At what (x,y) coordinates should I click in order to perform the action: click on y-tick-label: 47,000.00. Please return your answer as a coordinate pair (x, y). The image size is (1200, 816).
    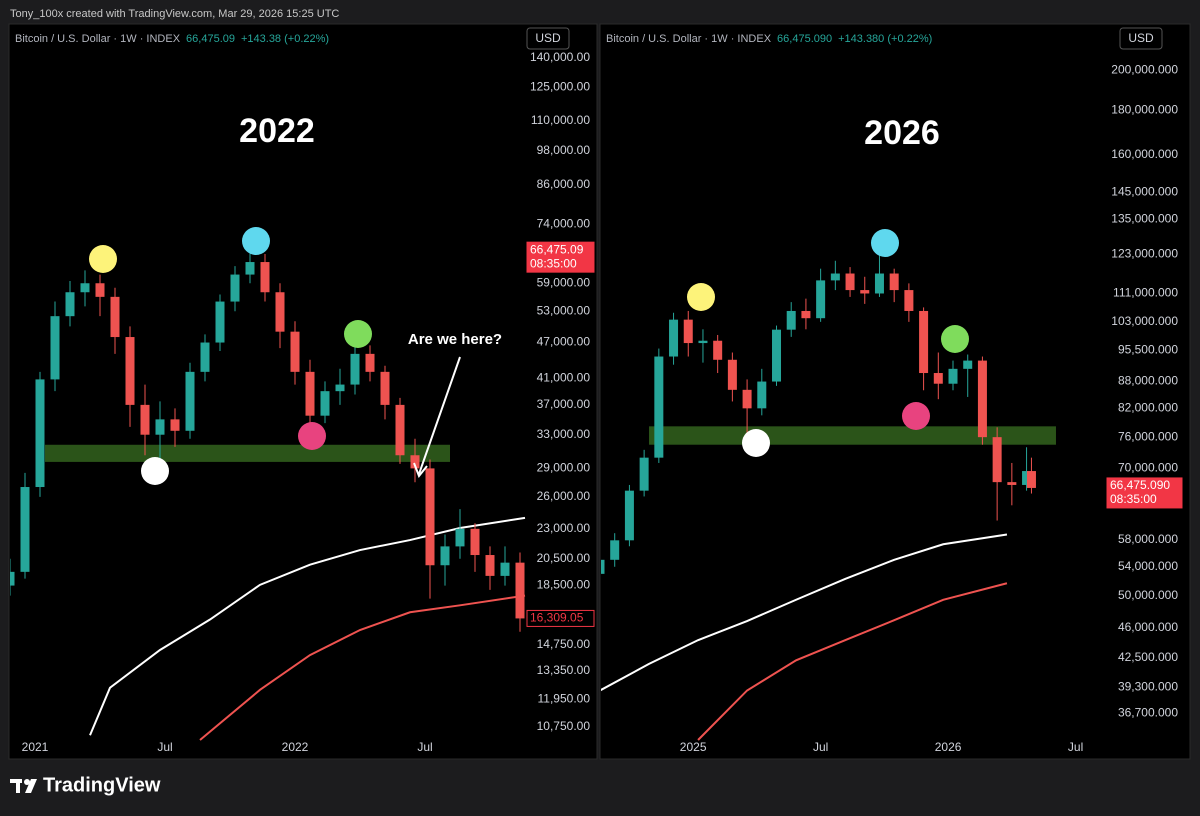
    Looking at the image, I should click on (564, 342).